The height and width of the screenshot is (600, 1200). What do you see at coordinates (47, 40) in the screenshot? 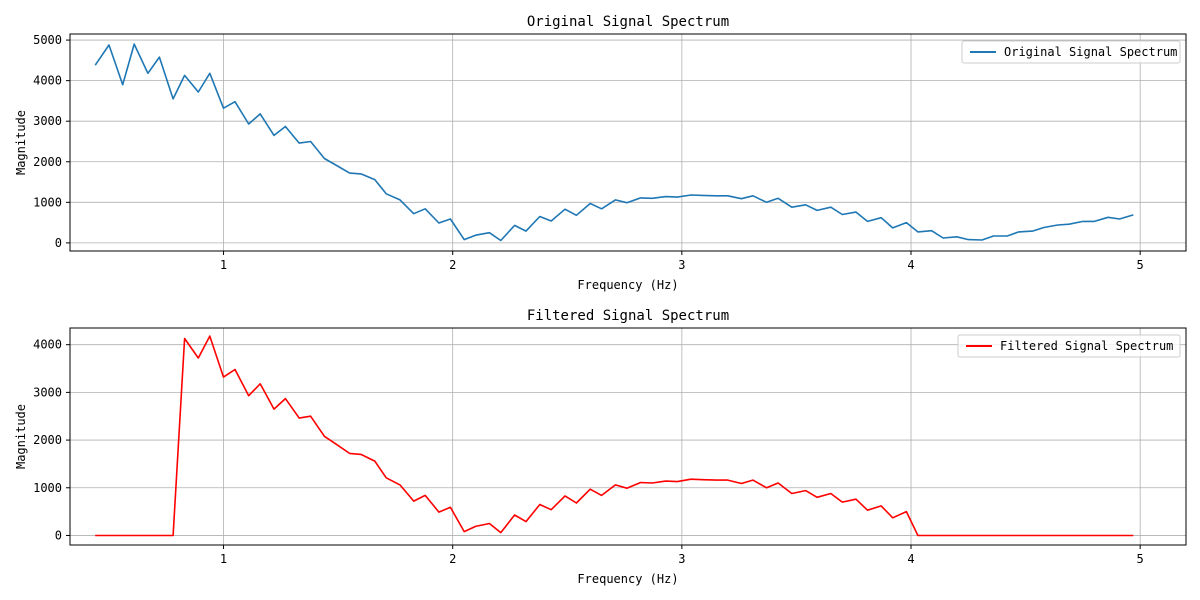
I see `y-tick-label: 5000` at bounding box center [47, 40].